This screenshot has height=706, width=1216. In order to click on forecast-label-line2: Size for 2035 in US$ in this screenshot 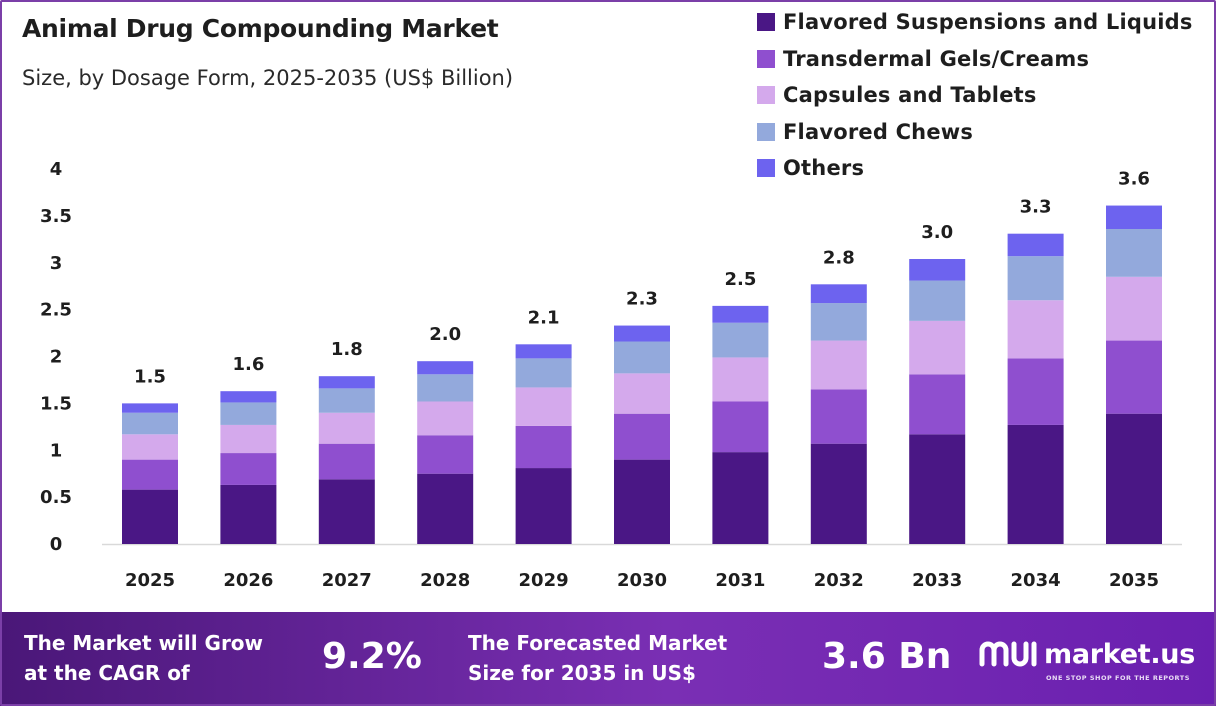, I will do `click(582, 673)`.